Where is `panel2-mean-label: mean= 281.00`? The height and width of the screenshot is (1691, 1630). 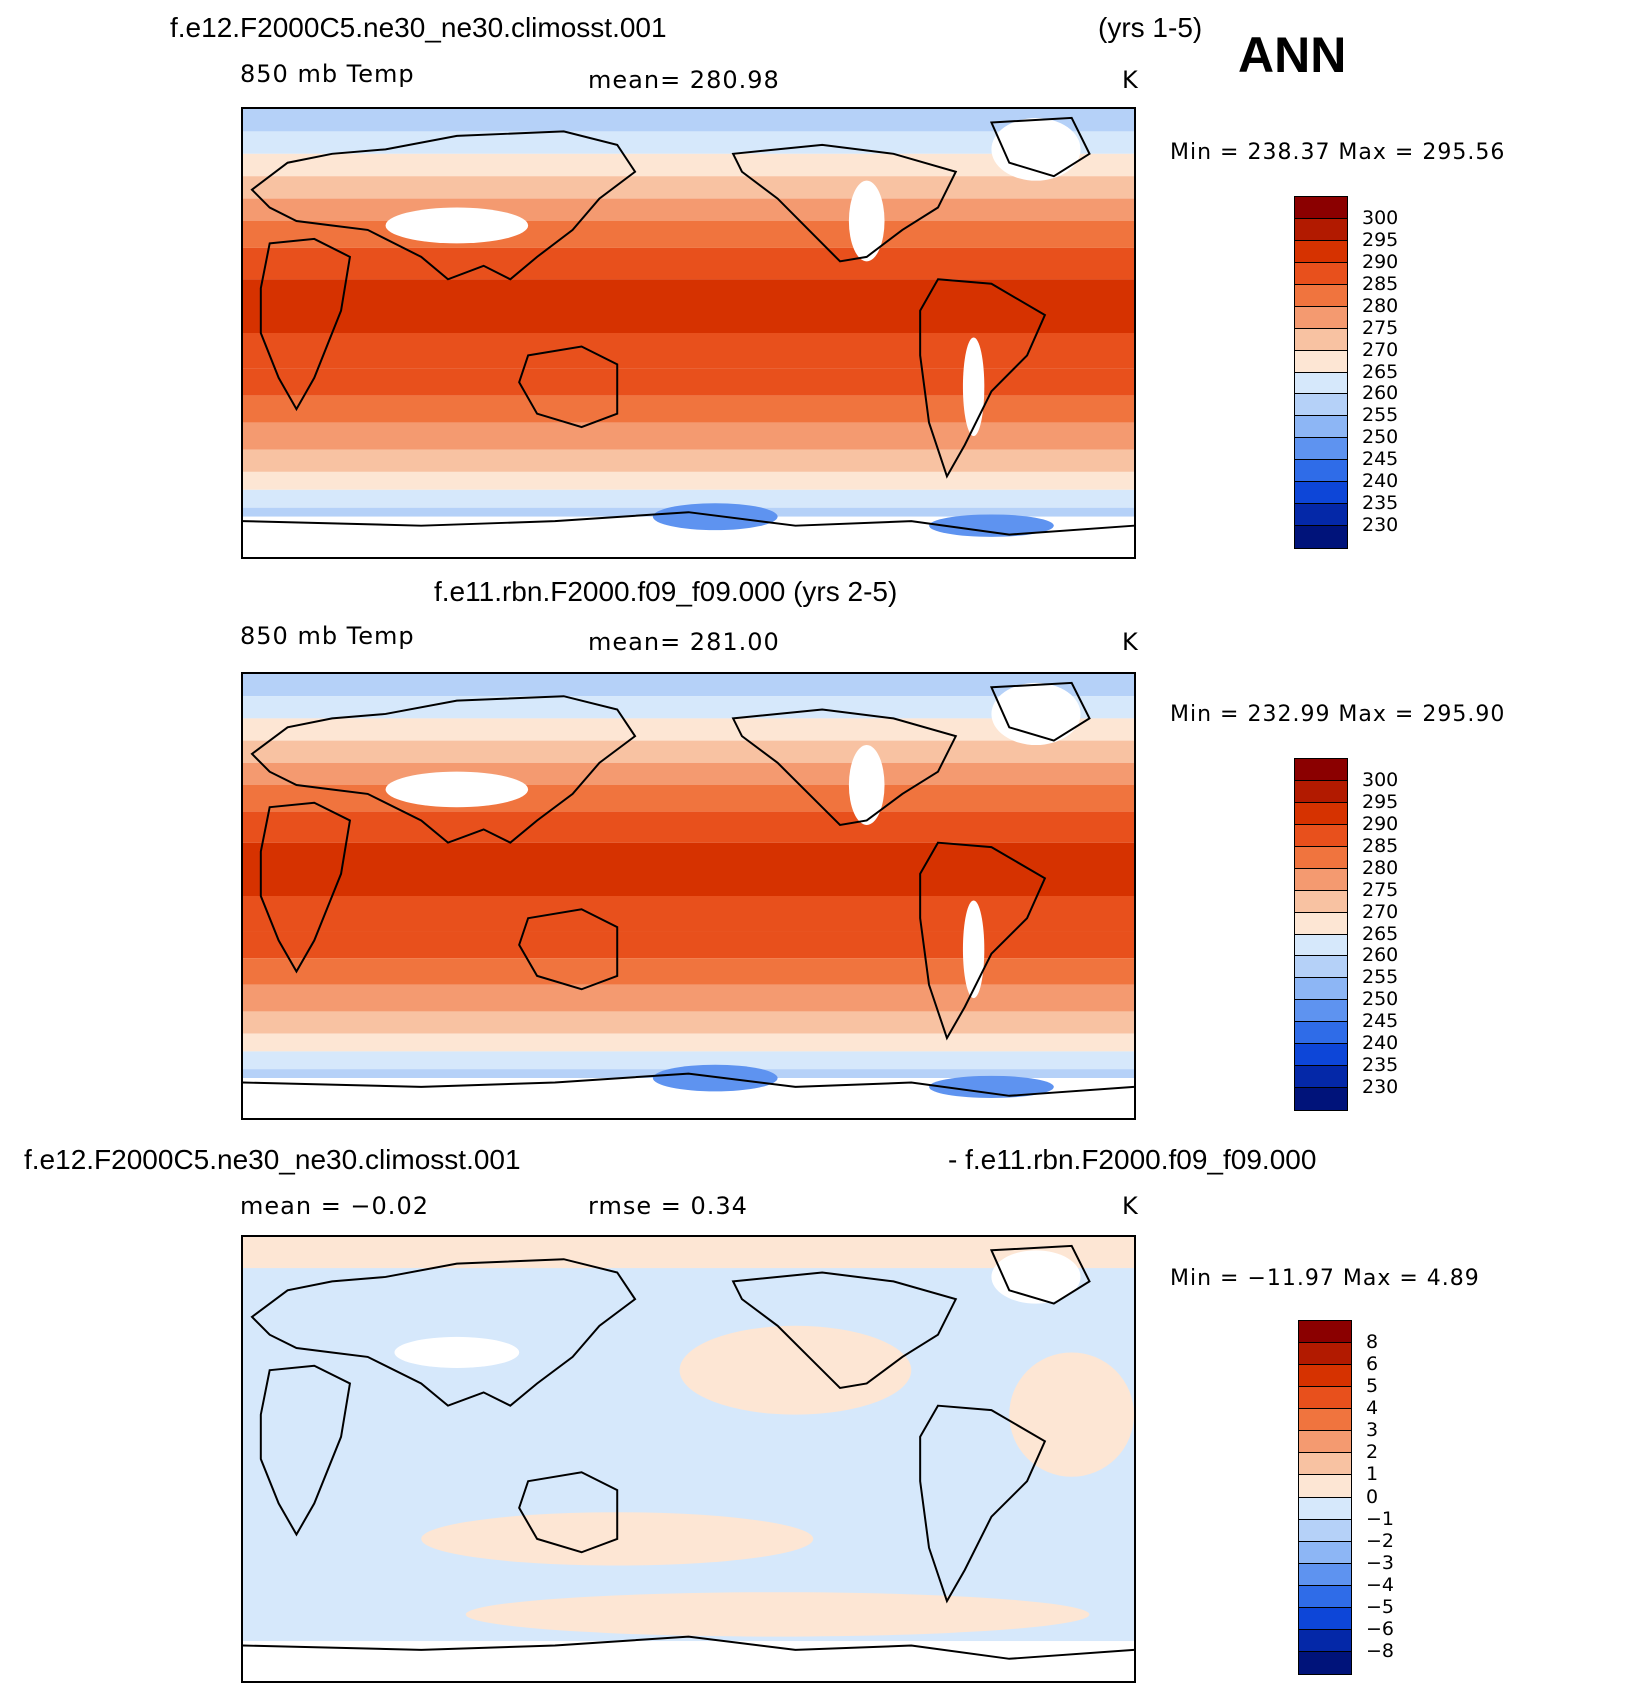 panel2-mean-label: mean= 281.00 is located at coordinates (684, 642).